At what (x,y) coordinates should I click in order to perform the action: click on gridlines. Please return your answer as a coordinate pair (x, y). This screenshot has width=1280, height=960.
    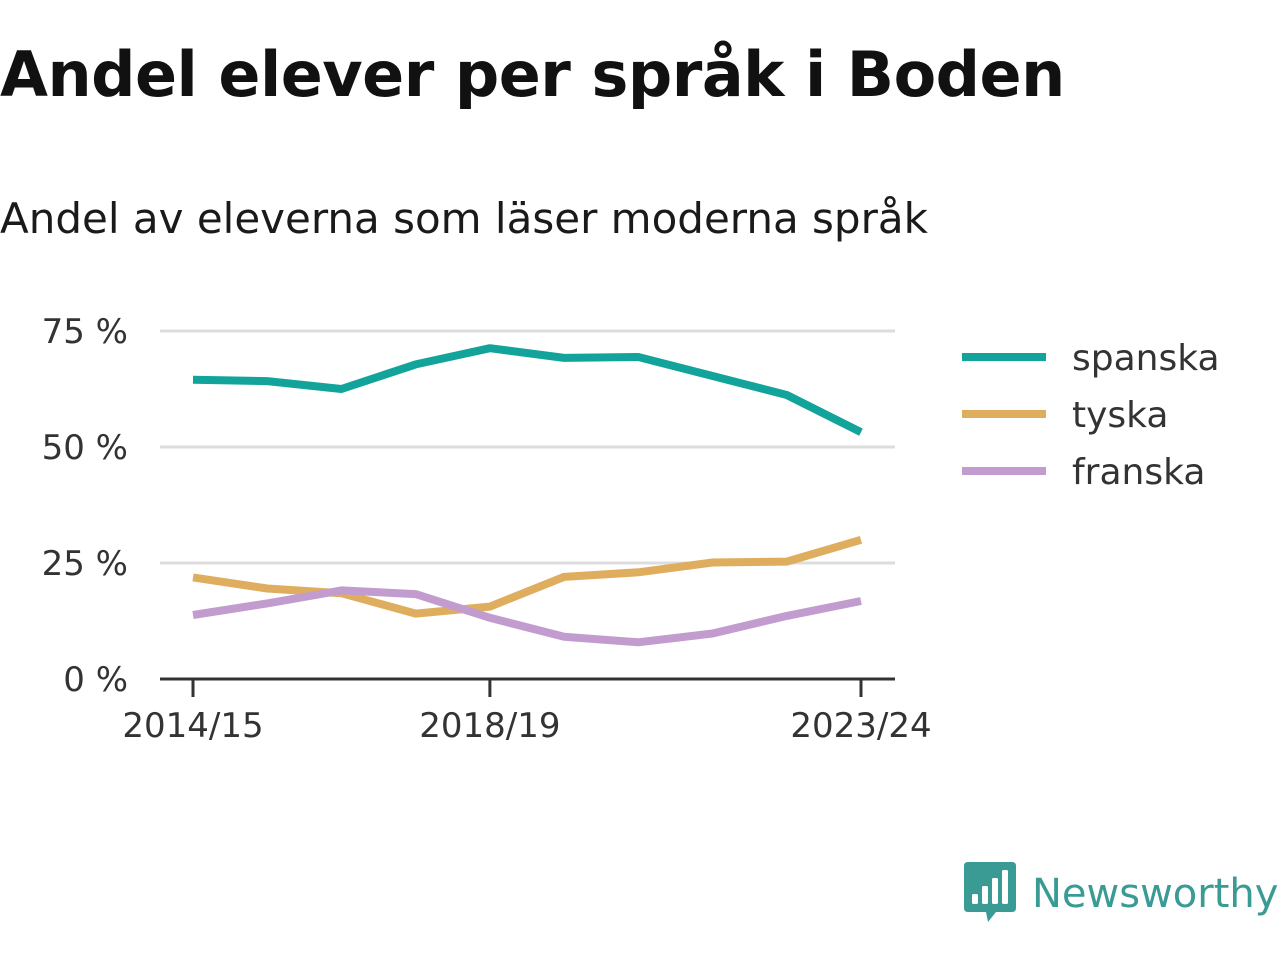
    Looking at the image, I should click on (527, 447).